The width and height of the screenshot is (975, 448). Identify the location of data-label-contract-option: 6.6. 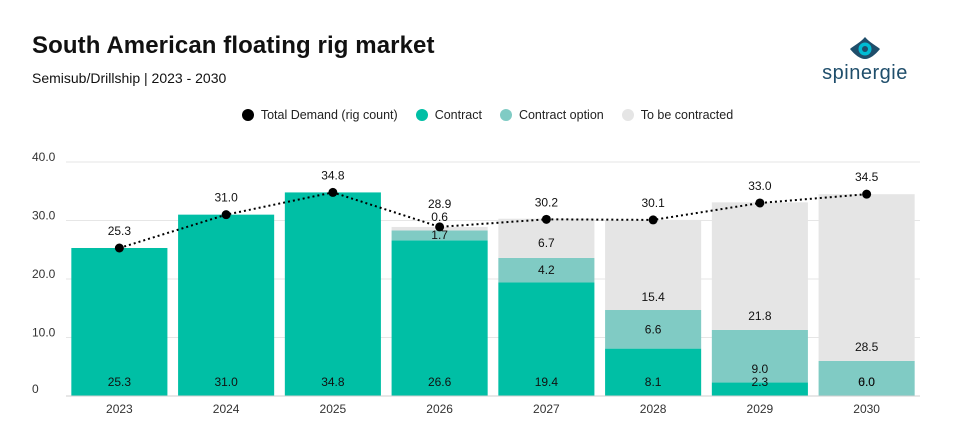
(653, 329).